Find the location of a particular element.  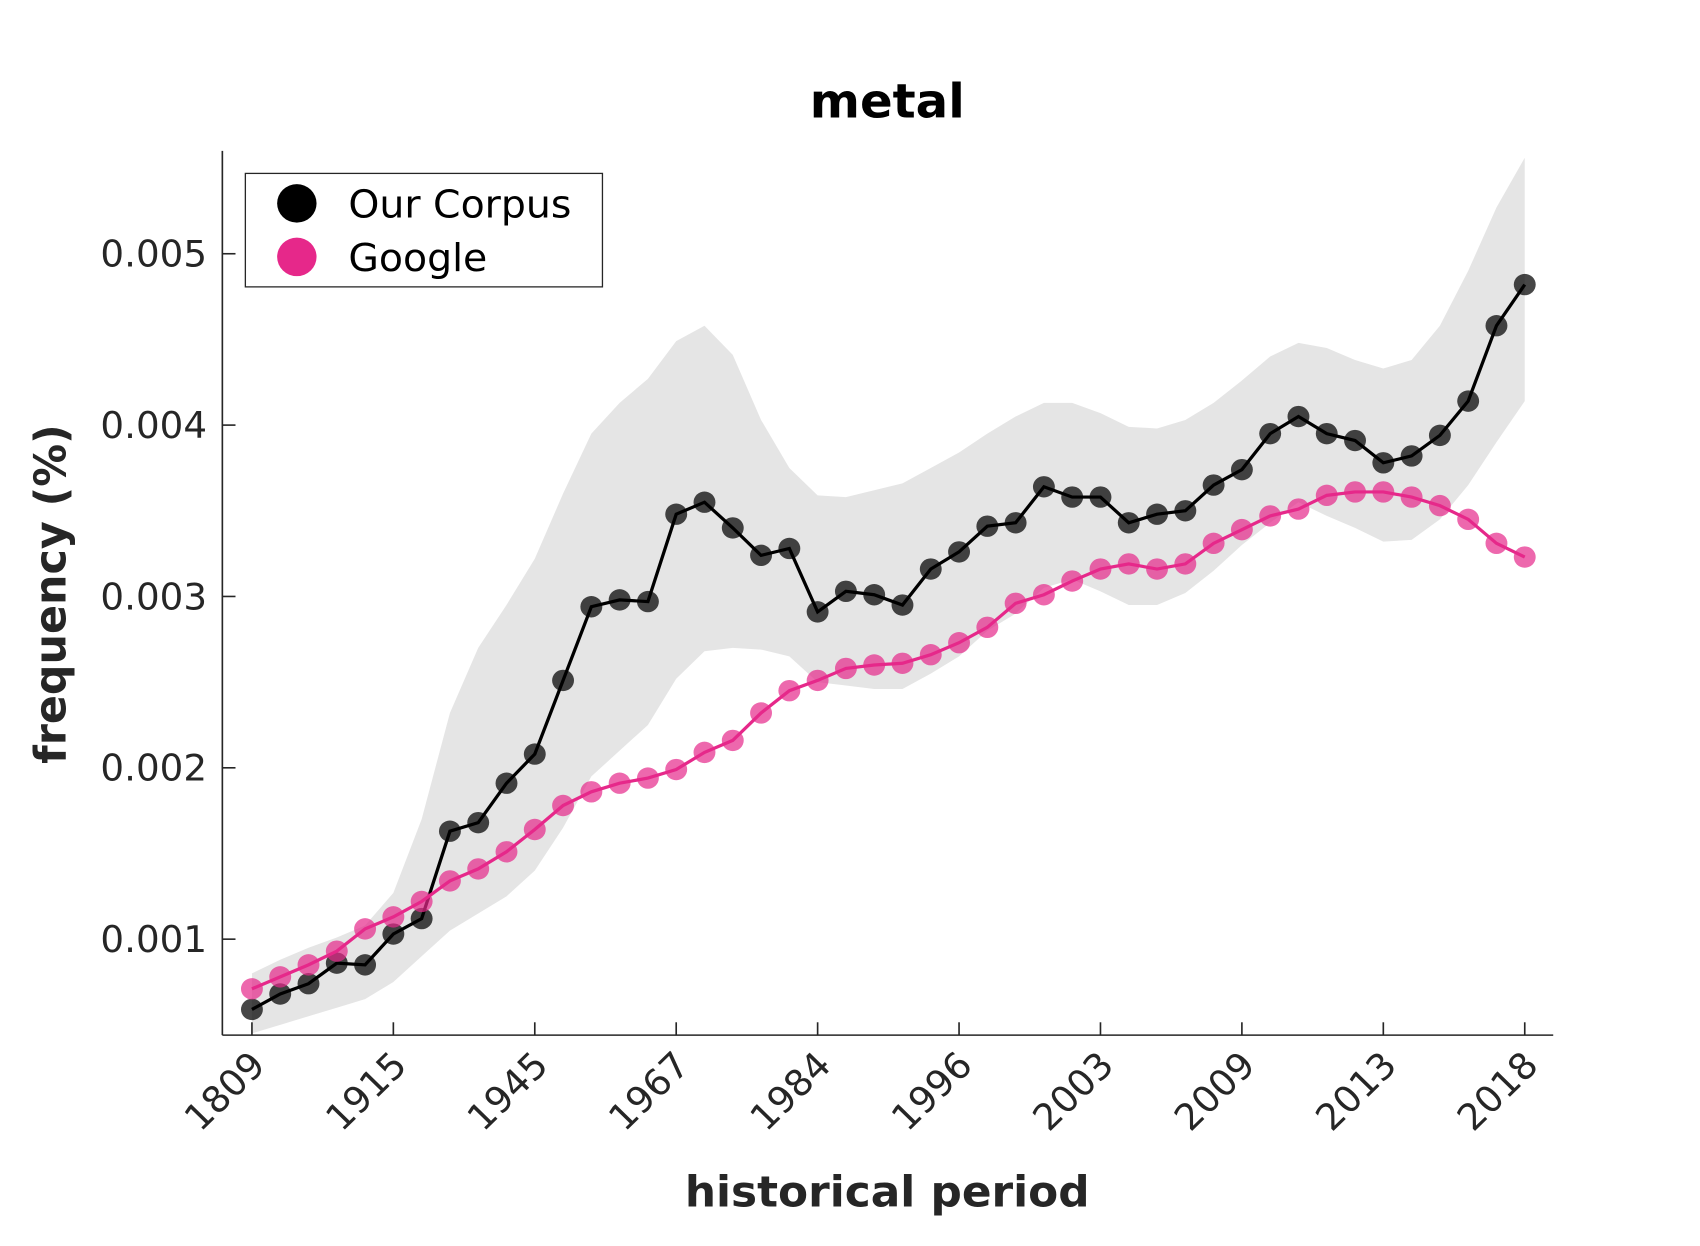

x-tick-label: 2018 is located at coordinates (1498, 1091).